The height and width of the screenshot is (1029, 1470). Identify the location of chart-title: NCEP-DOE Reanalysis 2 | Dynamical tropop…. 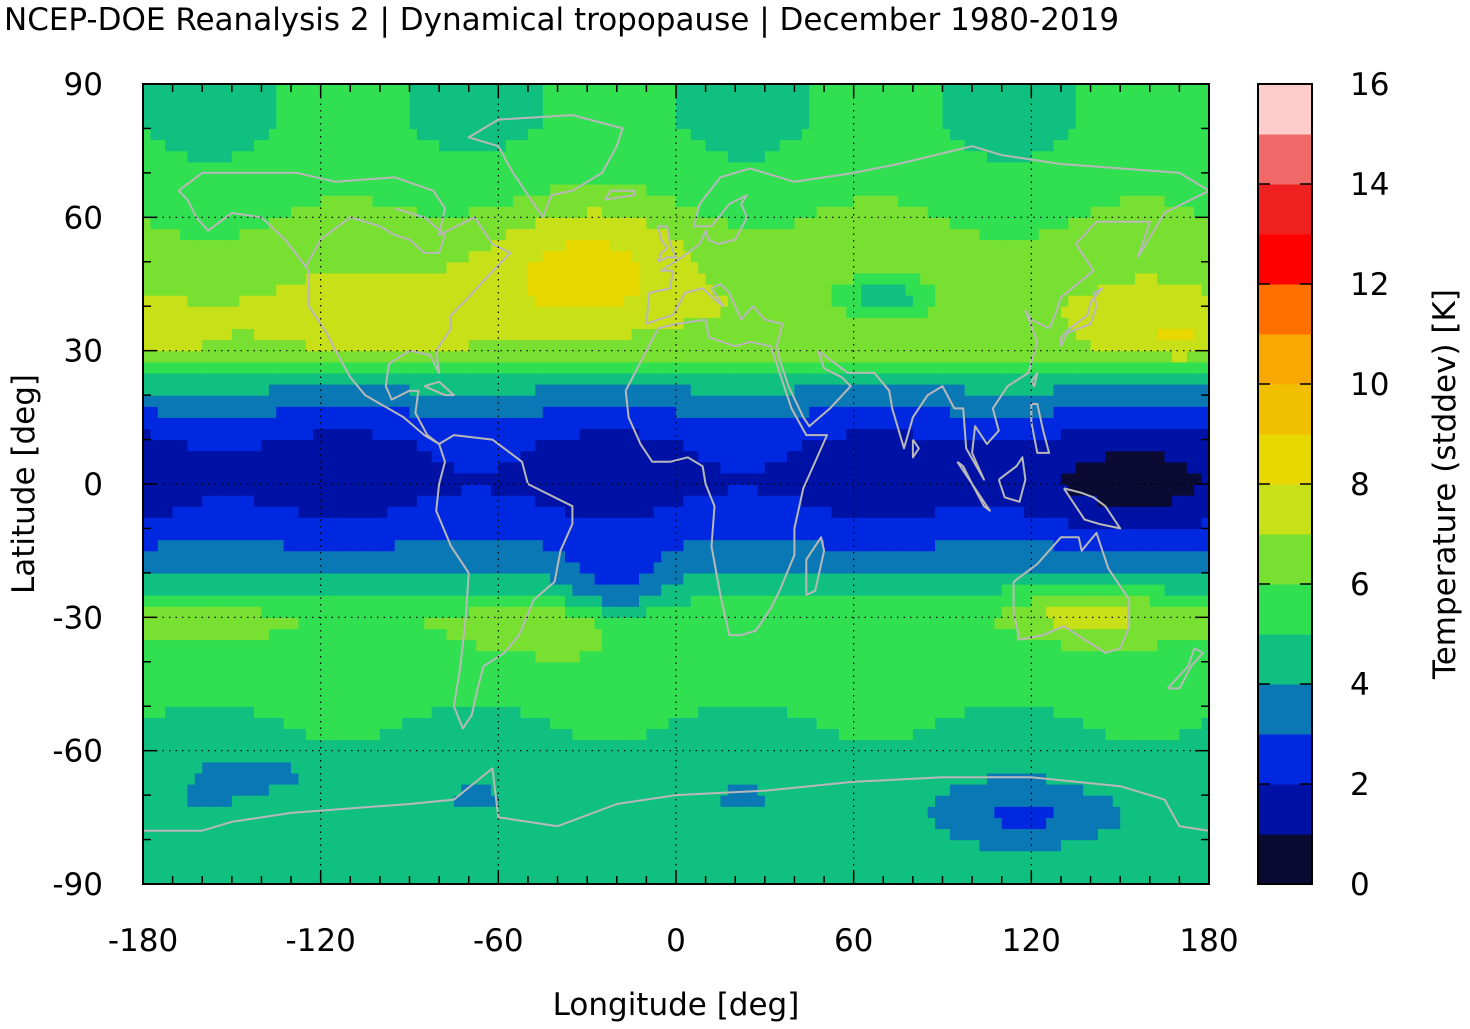
(562, 20).